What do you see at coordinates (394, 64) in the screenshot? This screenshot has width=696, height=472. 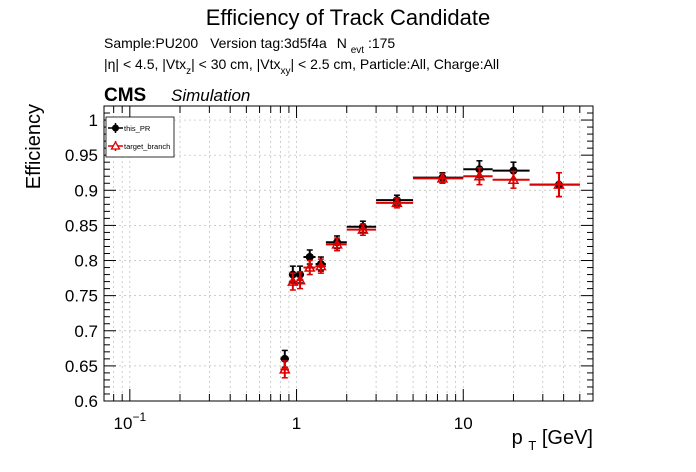 I see `info-cut-segment: | < 2.5 cm, Particle:All, Charge:All` at bounding box center [394, 64].